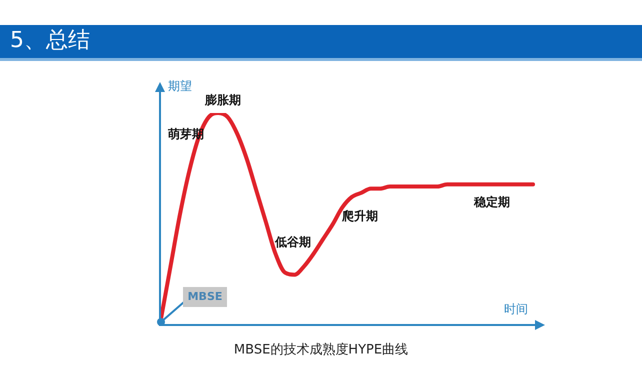 Image resolution: width=642 pixels, height=365 pixels. Describe the element at coordinates (516, 309) in the screenshot. I see `x-axis-title: 时间` at that location.